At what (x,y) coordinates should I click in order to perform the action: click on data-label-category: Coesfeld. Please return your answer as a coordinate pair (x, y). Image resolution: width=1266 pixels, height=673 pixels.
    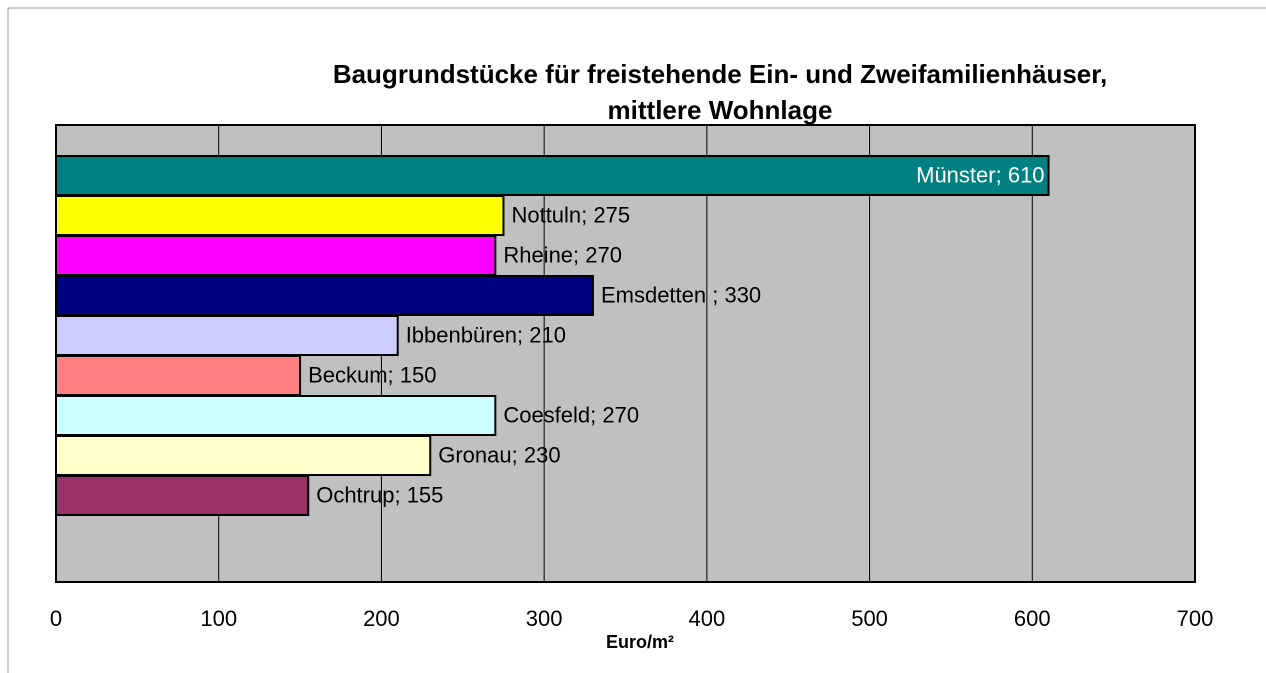
    Looking at the image, I should click on (546, 414).